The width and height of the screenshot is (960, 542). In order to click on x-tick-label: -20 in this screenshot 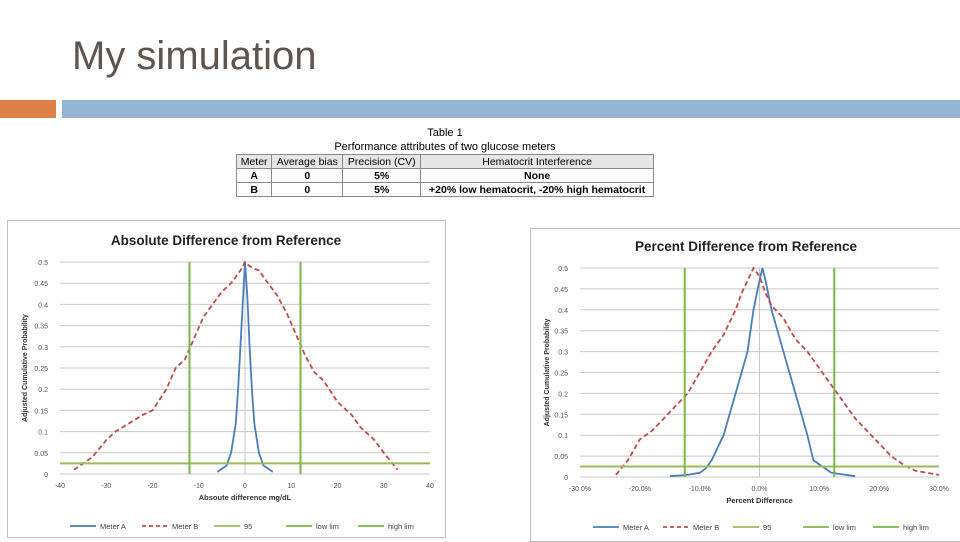, I will do `click(152, 486)`.